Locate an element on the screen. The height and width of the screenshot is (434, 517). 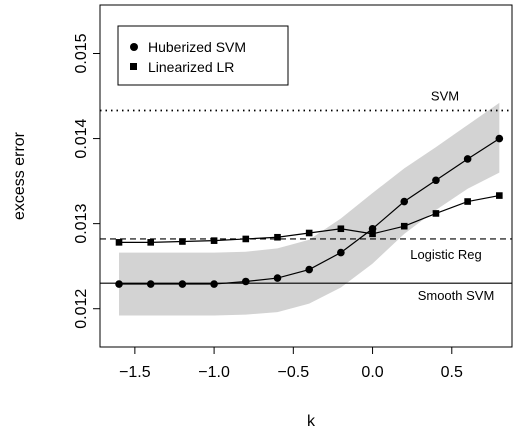
y-tick-label: 0.014 is located at coordinates (81, 138).